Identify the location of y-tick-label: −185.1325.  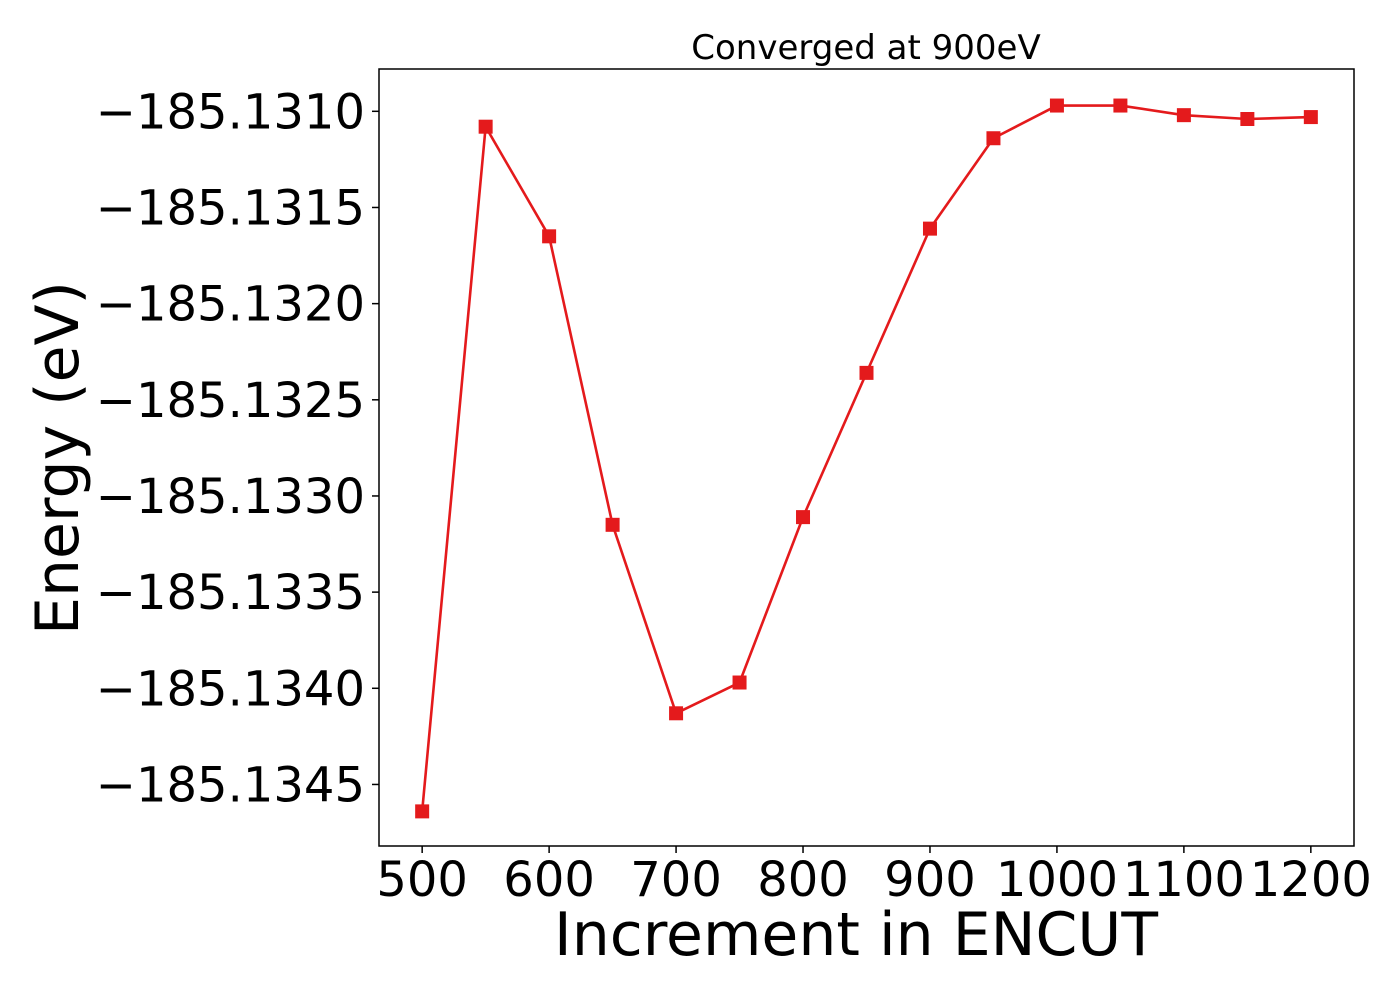
(230, 401).